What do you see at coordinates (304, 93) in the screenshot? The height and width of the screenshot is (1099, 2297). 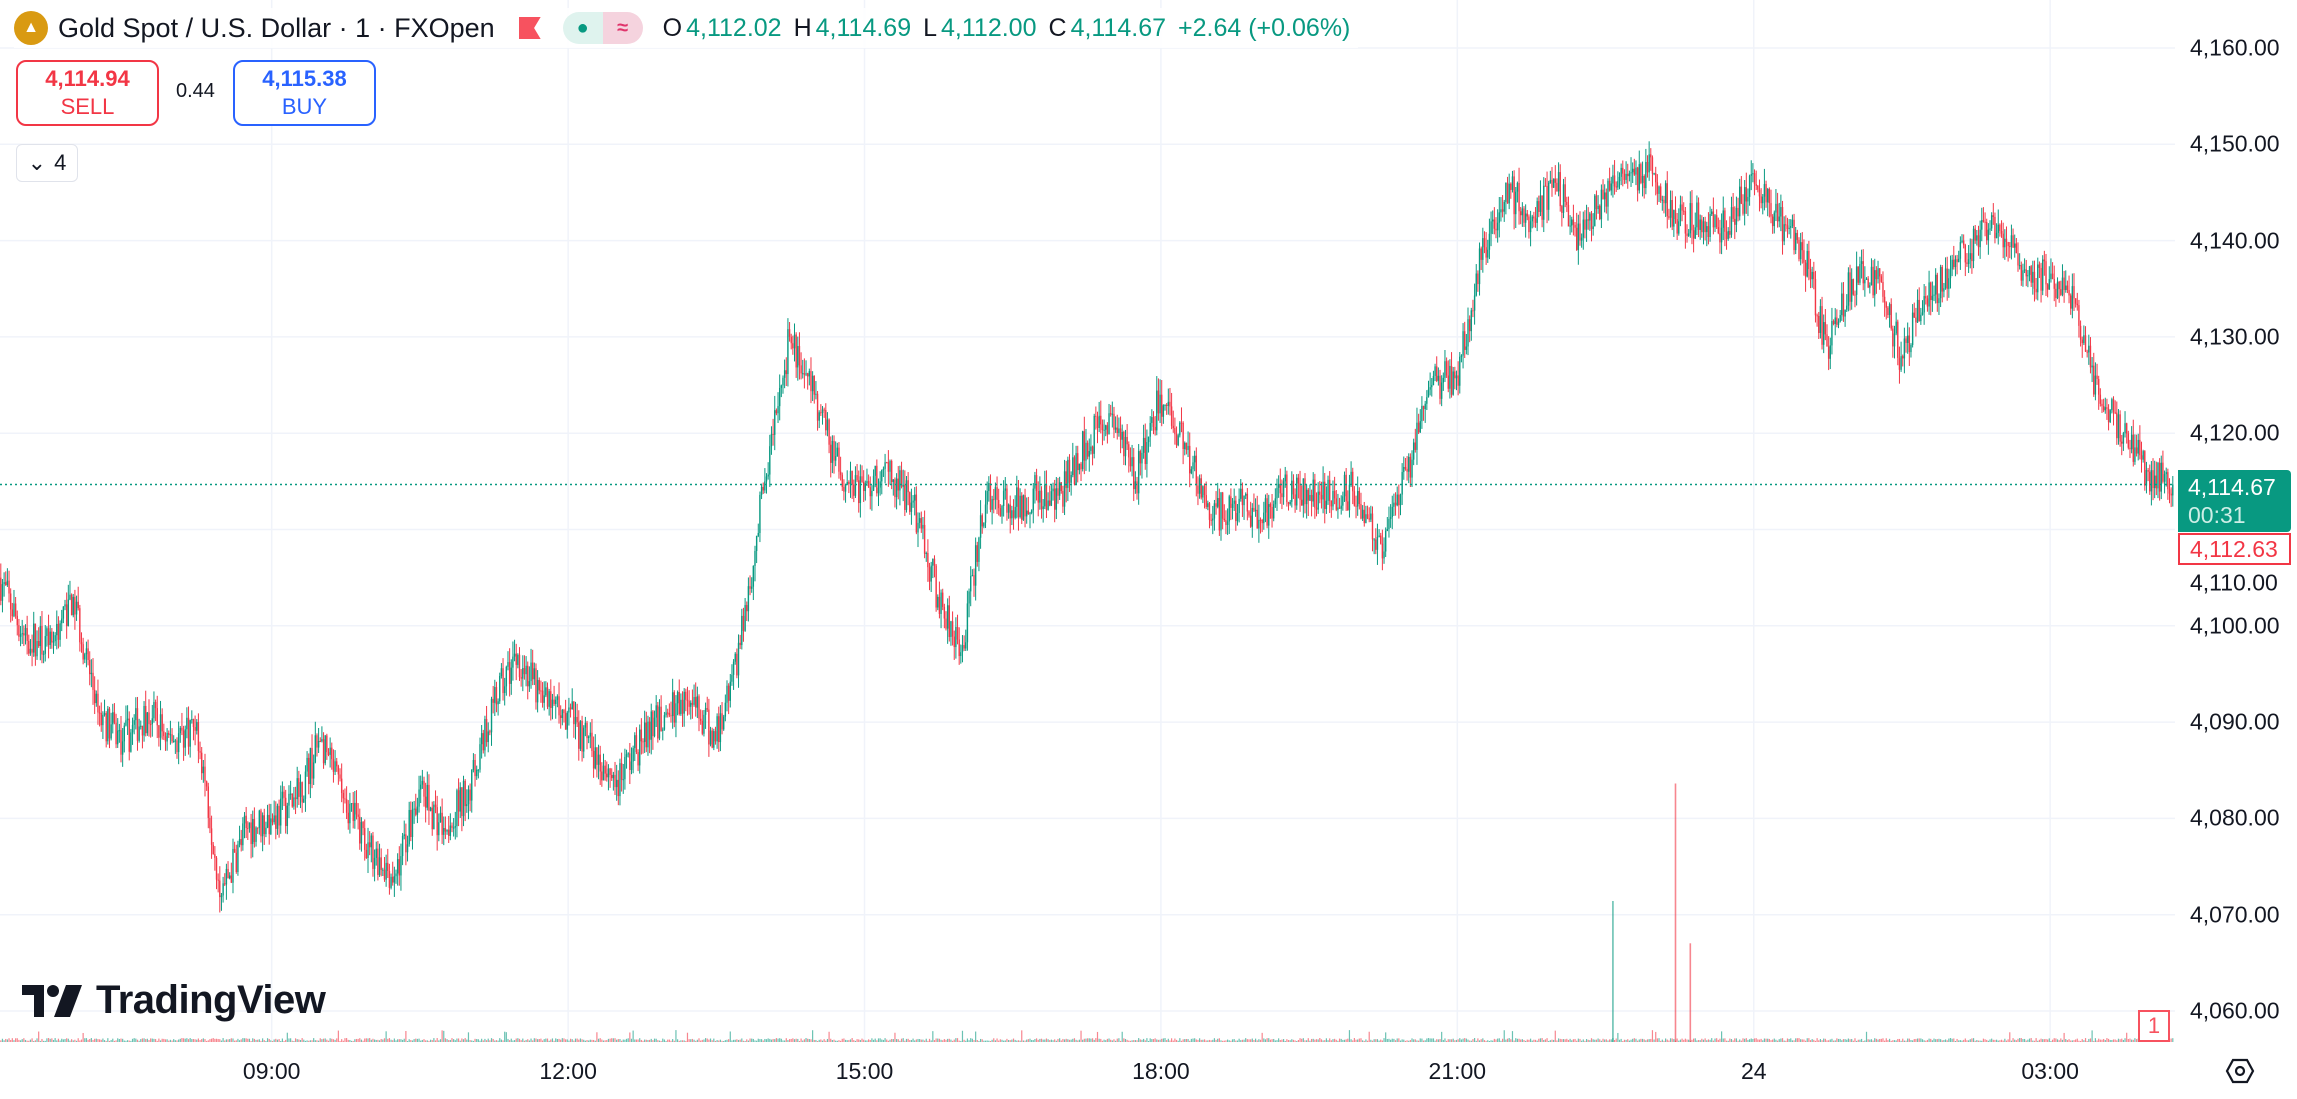 I see `buy-button: 4,115.38 BUY` at bounding box center [304, 93].